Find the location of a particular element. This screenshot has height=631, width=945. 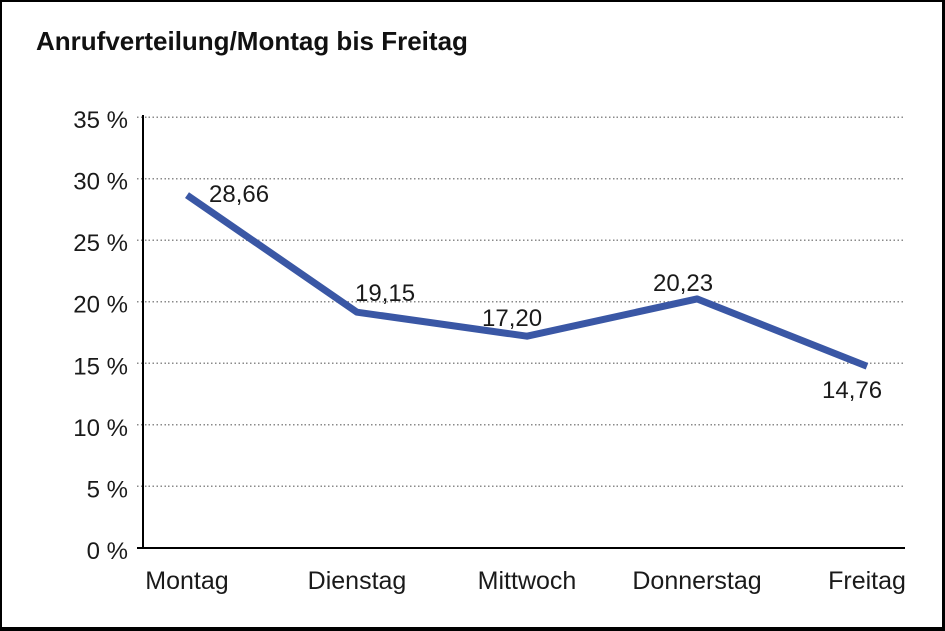

y-tick-label: 20 % is located at coordinates (100, 305).